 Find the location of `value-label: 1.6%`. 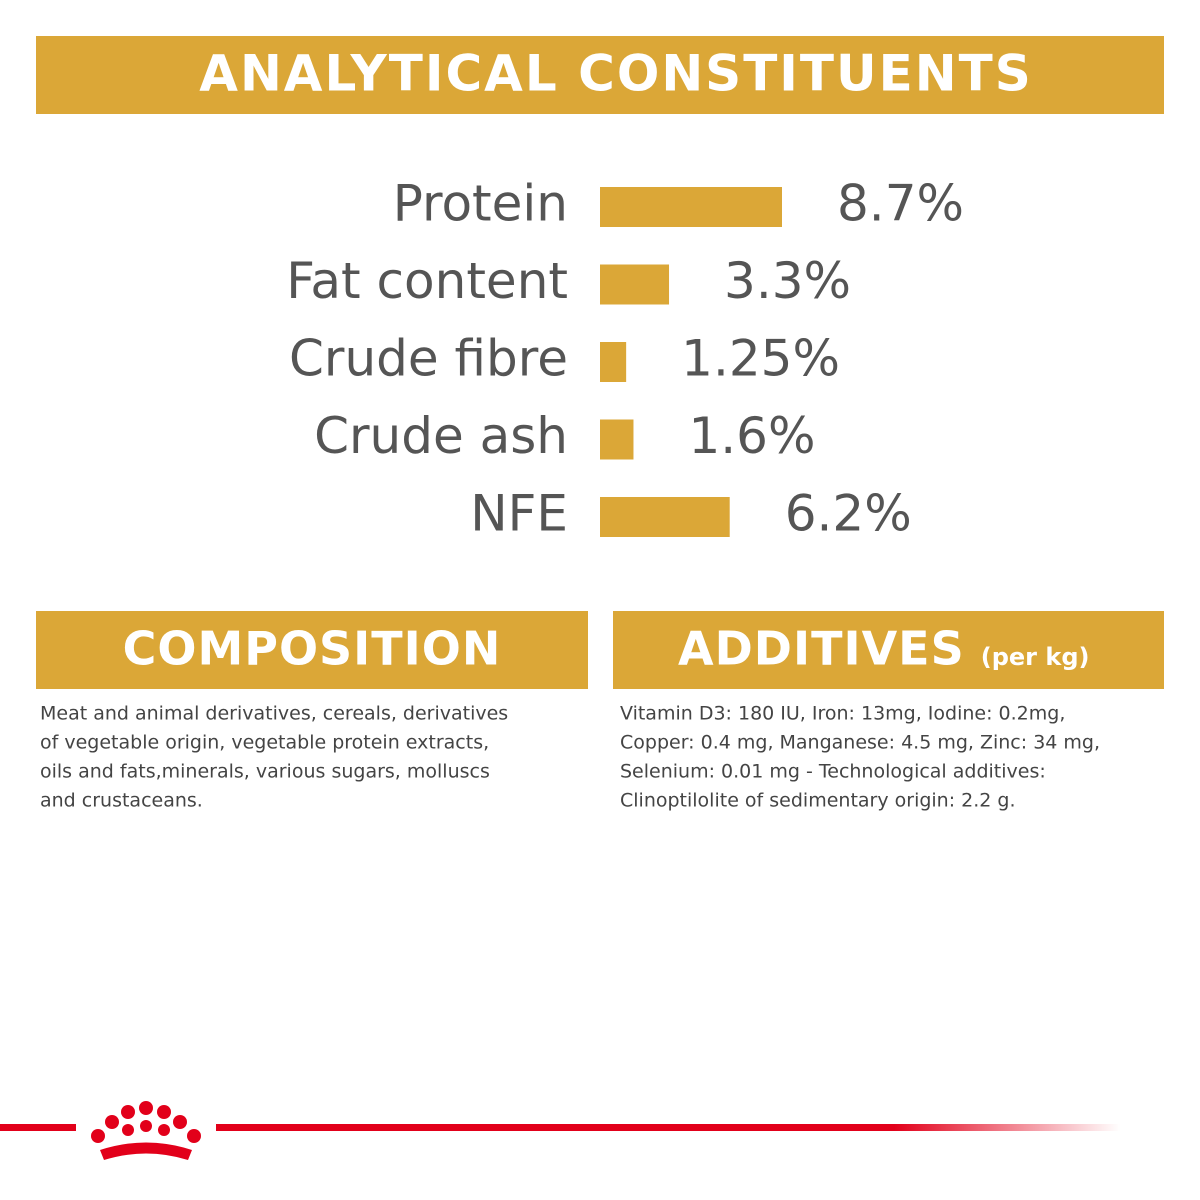

value-label: 1.6% is located at coordinates (751, 436).